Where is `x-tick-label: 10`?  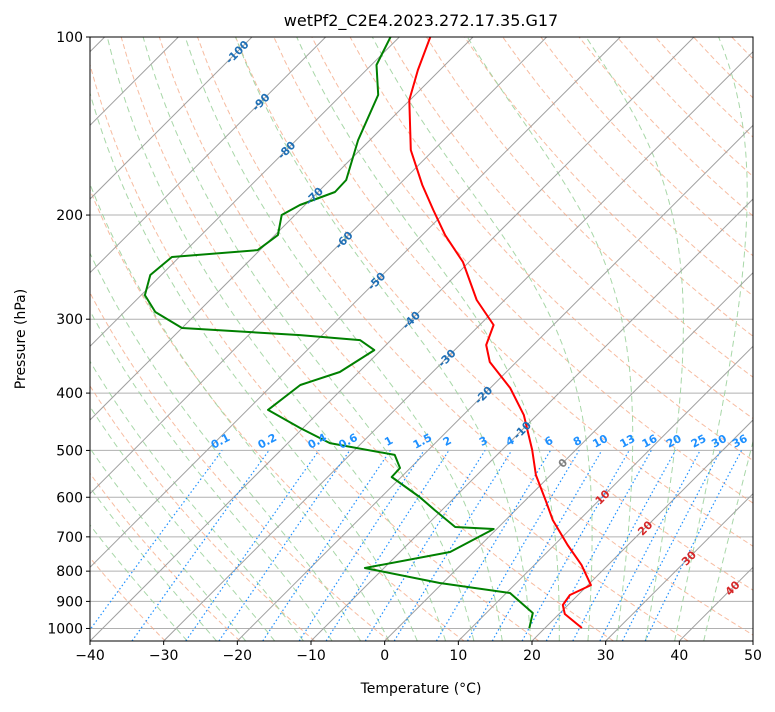 x-tick-label: 10 is located at coordinates (458, 656).